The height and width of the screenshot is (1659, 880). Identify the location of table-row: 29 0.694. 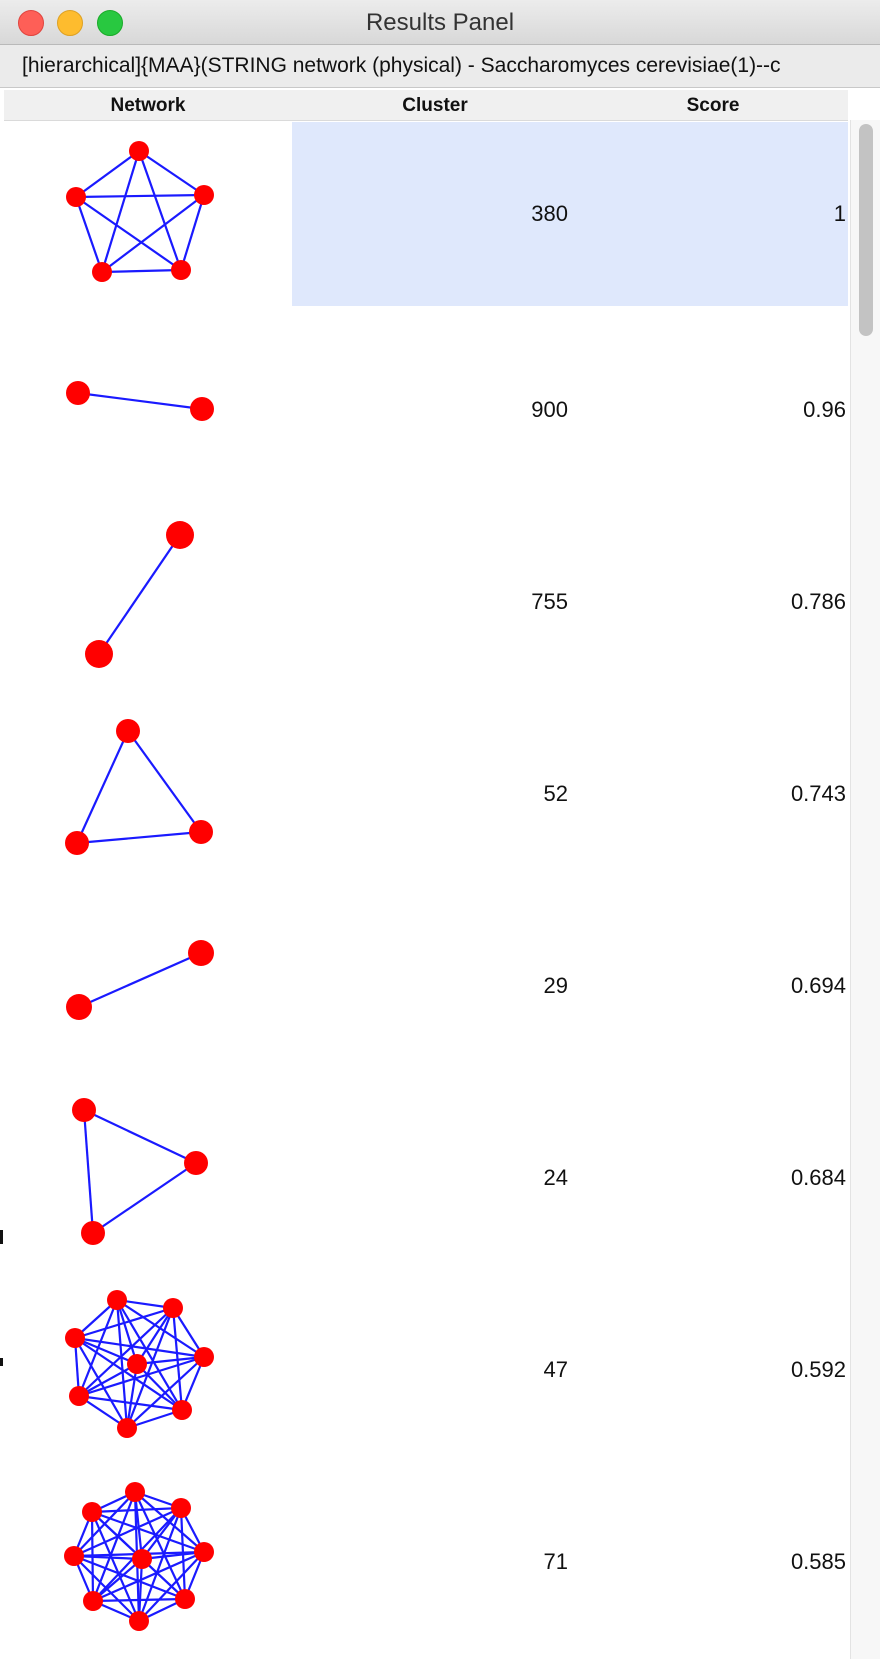
(426, 986).